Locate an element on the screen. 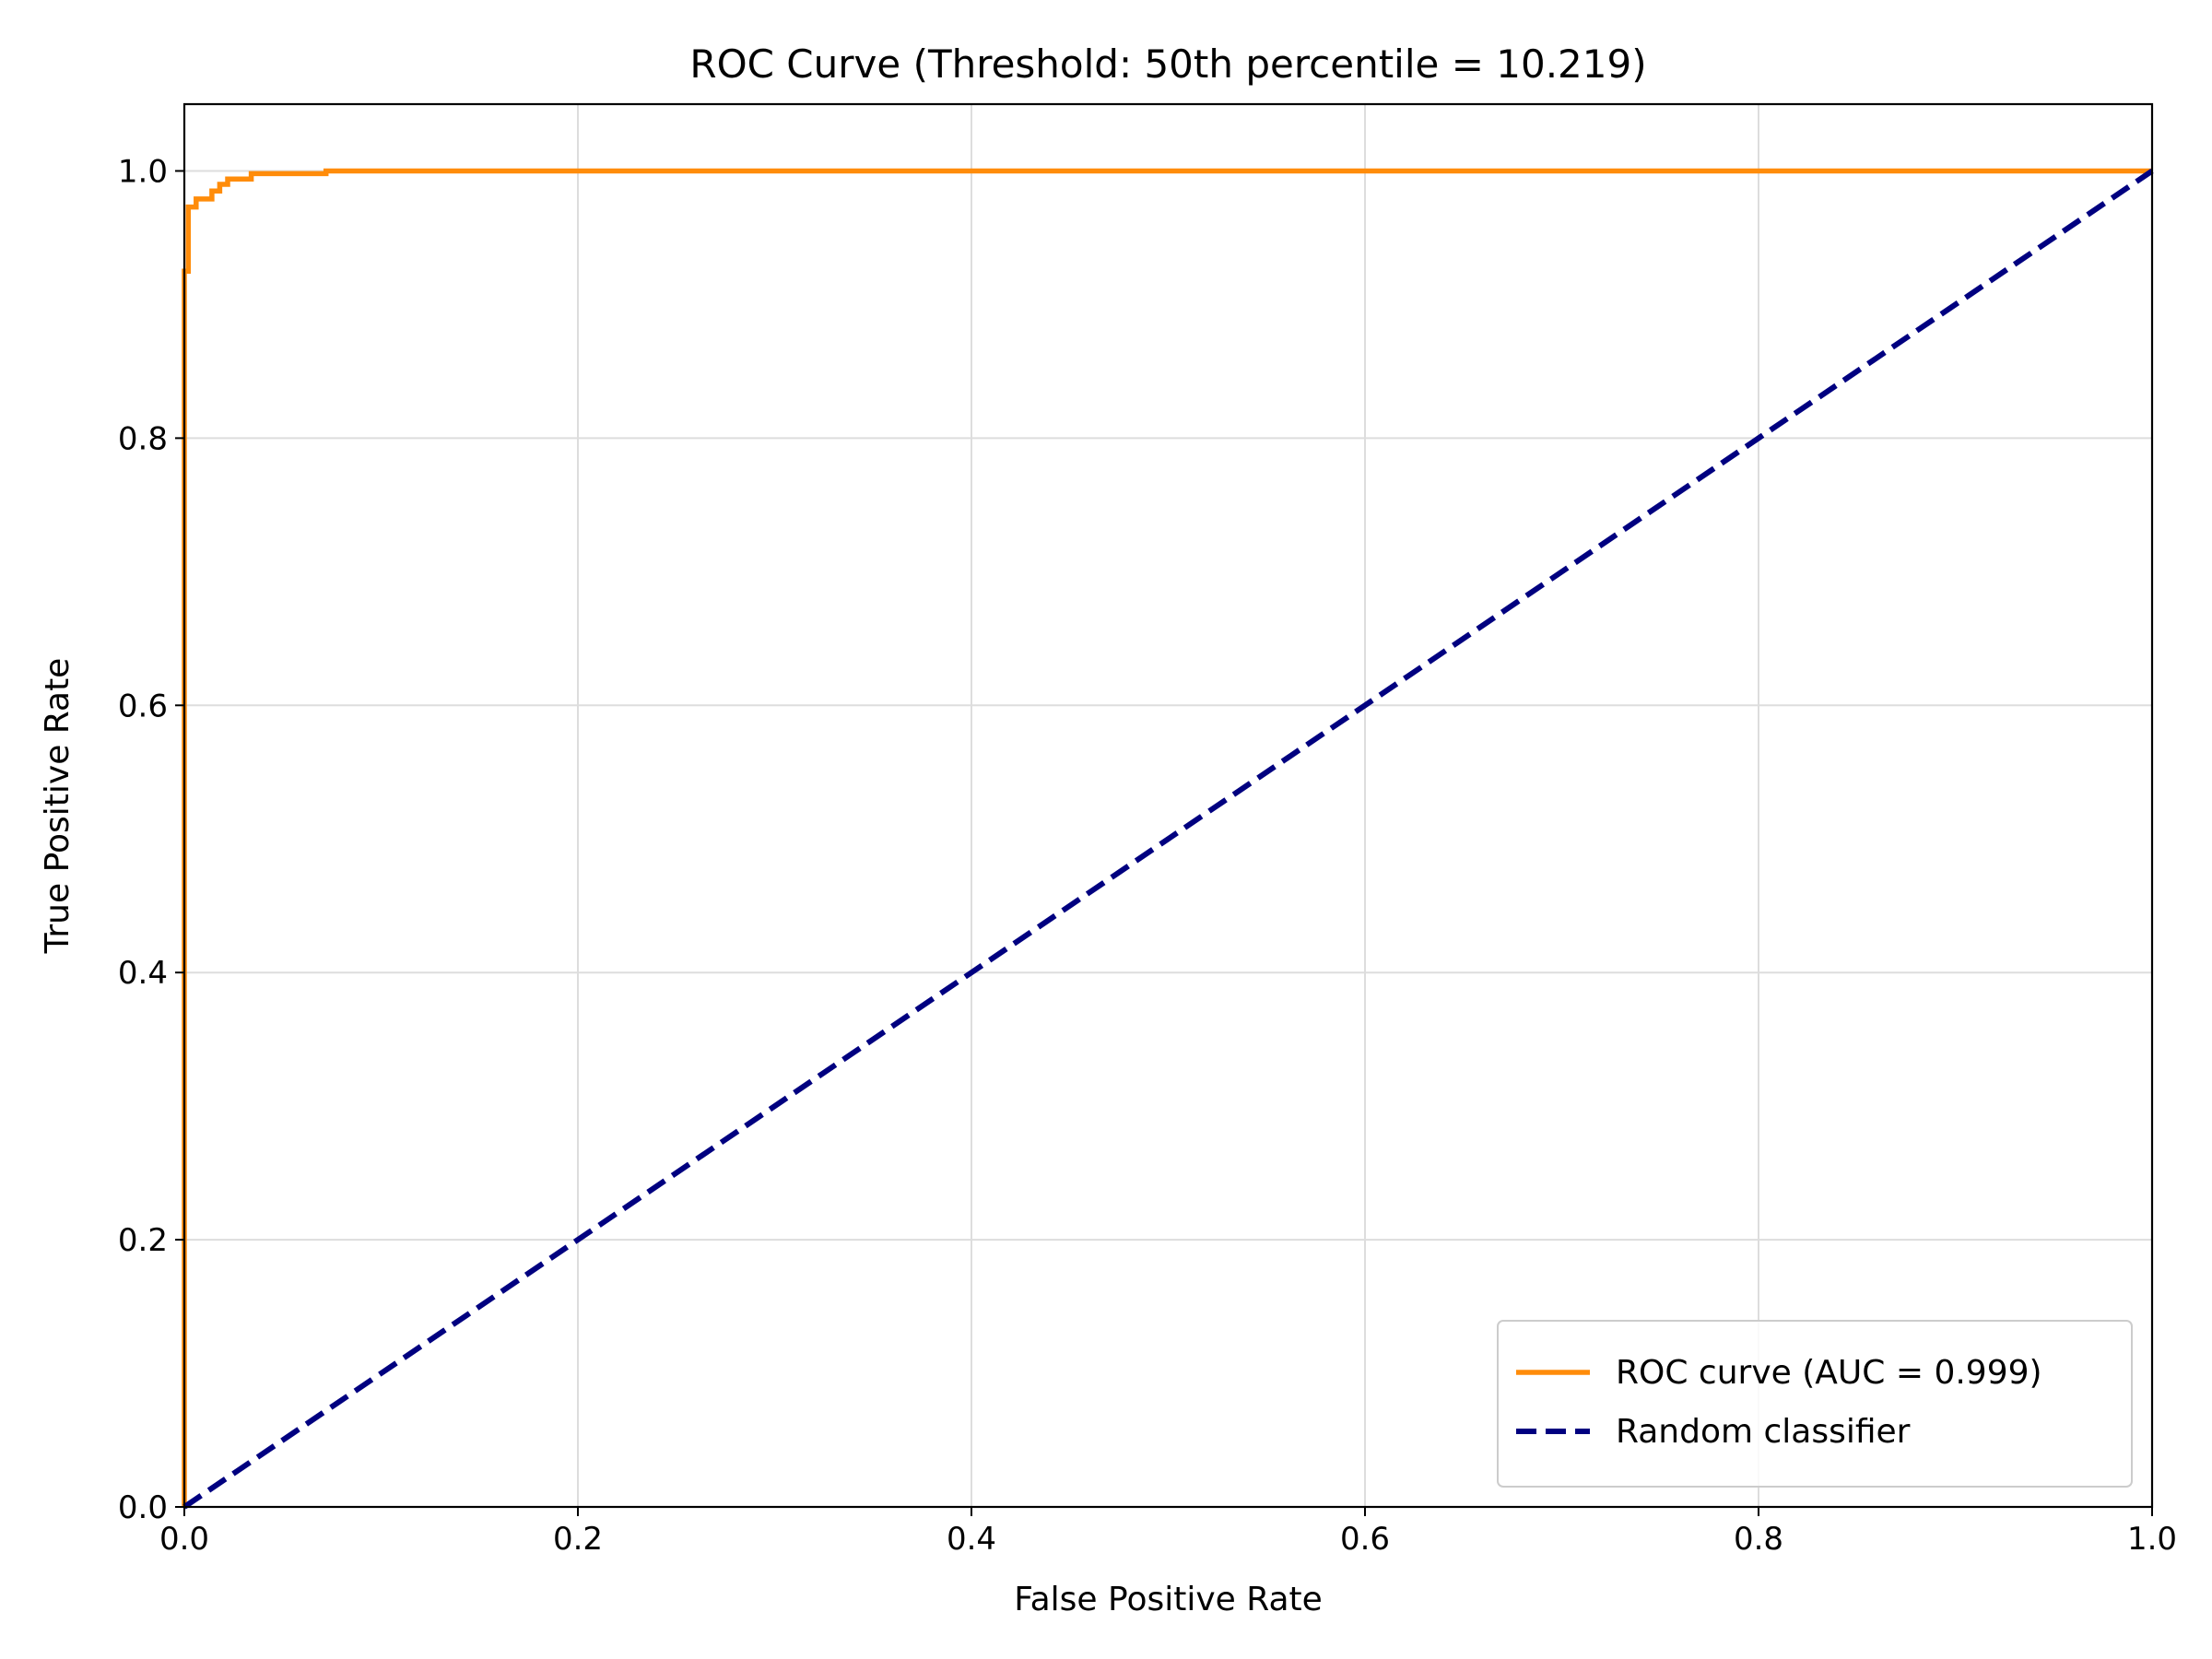 Image resolution: width=2212 pixels, height=1659 pixels. y-axis-ticks: 0.0 0.2 0.4 0.6 0.8 1.0 is located at coordinates (151, 839).